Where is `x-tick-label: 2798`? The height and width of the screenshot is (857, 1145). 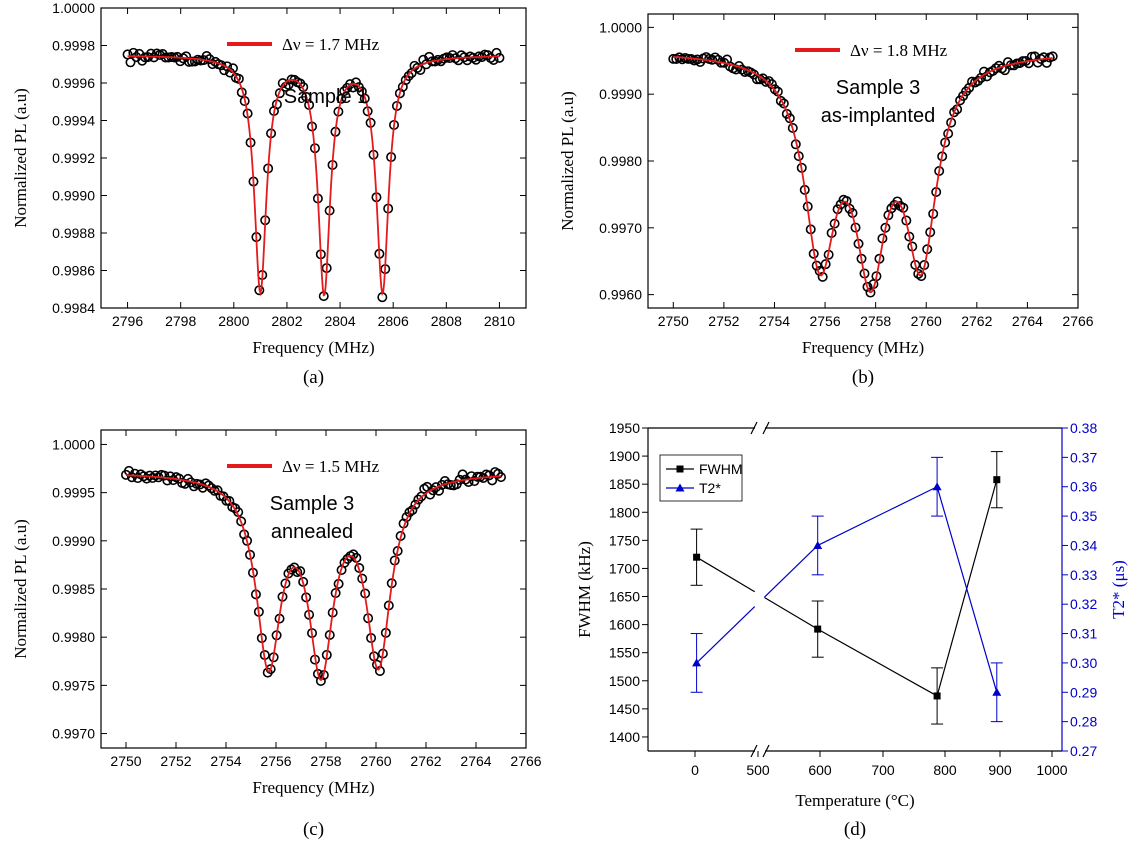
x-tick-label: 2798 is located at coordinates (180, 321).